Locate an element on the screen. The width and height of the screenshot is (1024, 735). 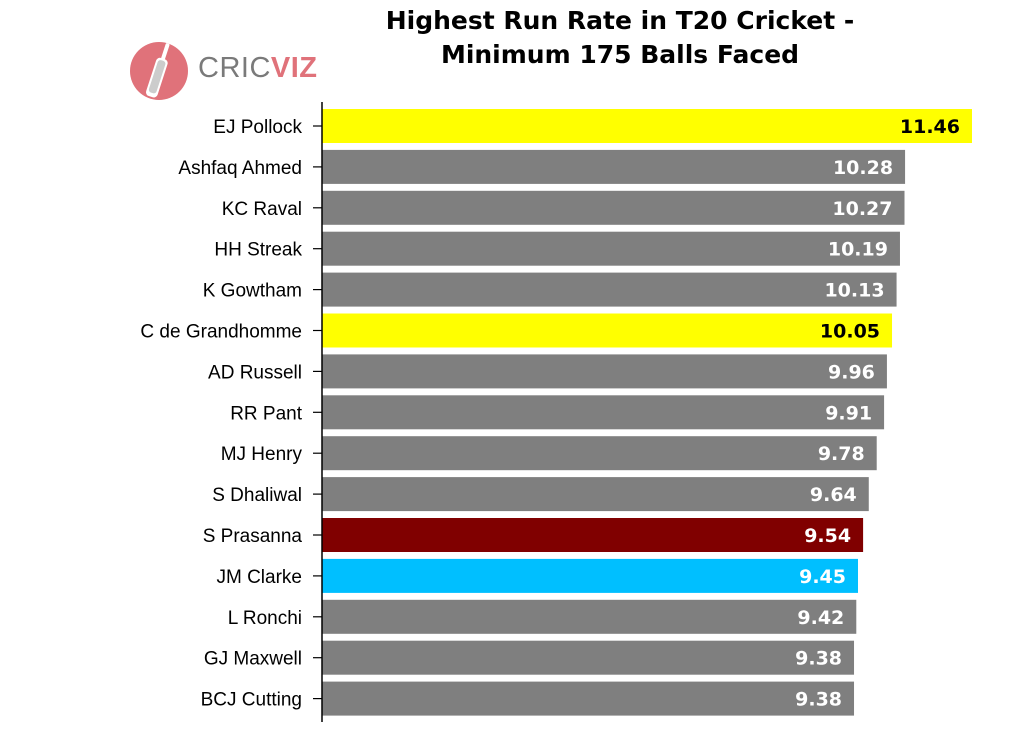
data-label: 10.13 is located at coordinates (854, 291).